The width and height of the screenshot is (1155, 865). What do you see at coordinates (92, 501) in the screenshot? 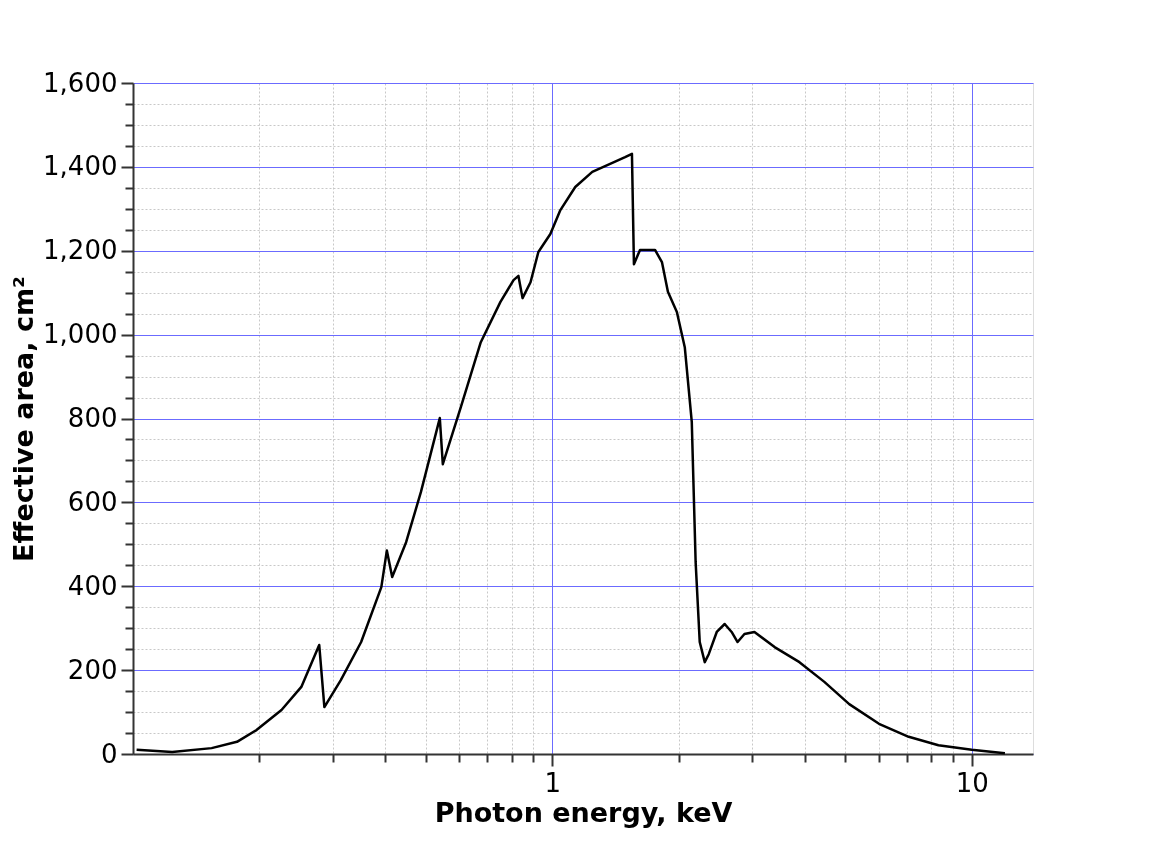
I see `y-tick-label: 600` at bounding box center [92, 501].